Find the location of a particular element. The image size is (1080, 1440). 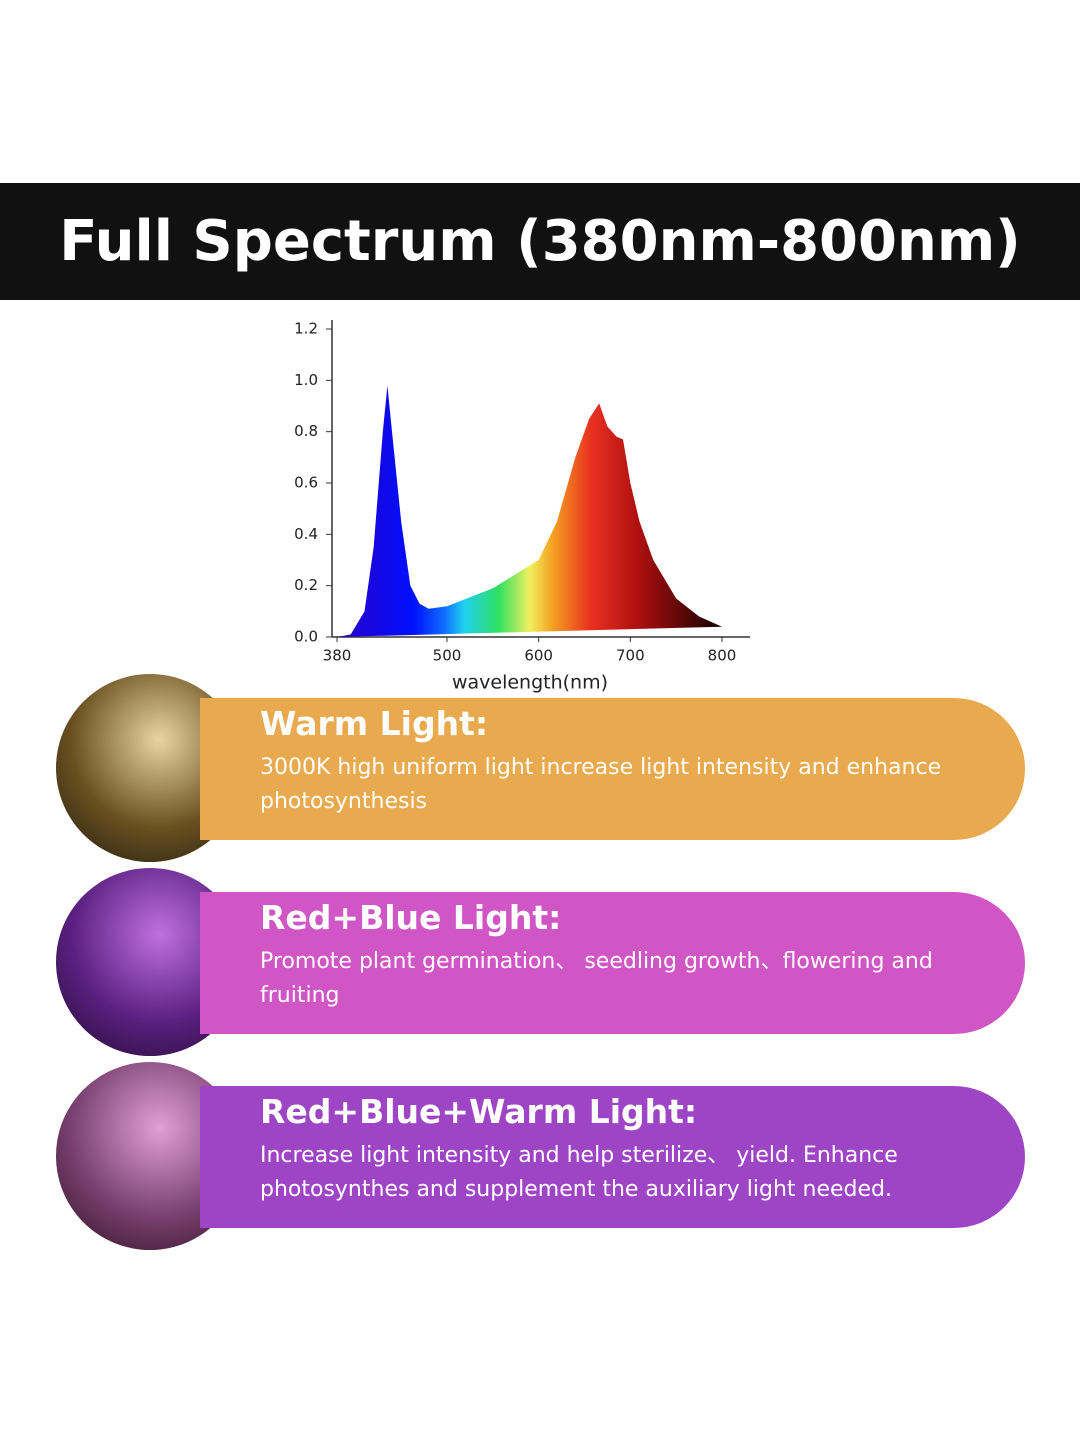

title: Full Spectrum (380nm-800nm) is located at coordinates (540, 241).